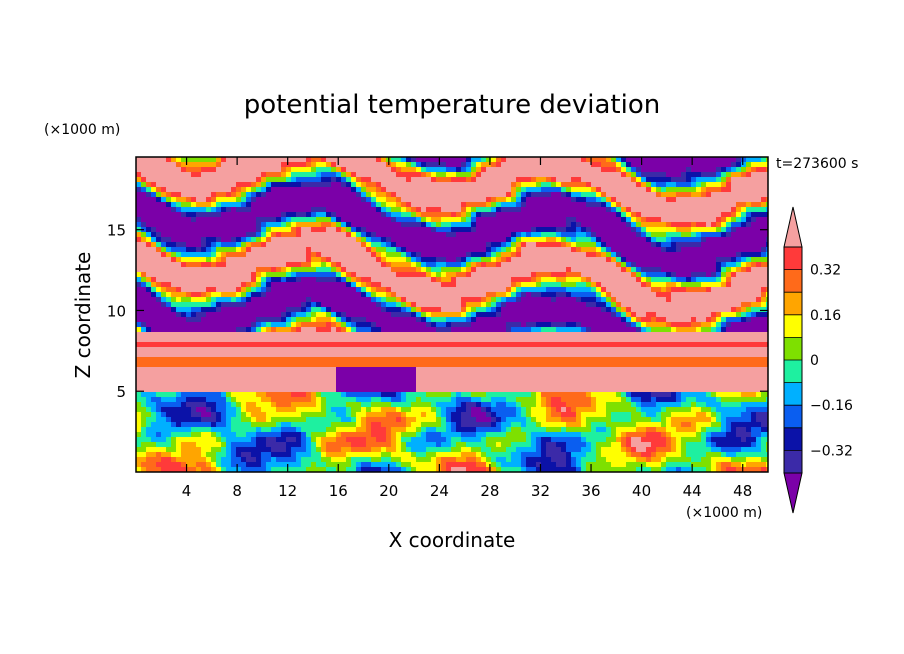  What do you see at coordinates (831, 406) in the screenshot?
I see `colorbar-tick-label: −0.16` at bounding box center [831, 406].